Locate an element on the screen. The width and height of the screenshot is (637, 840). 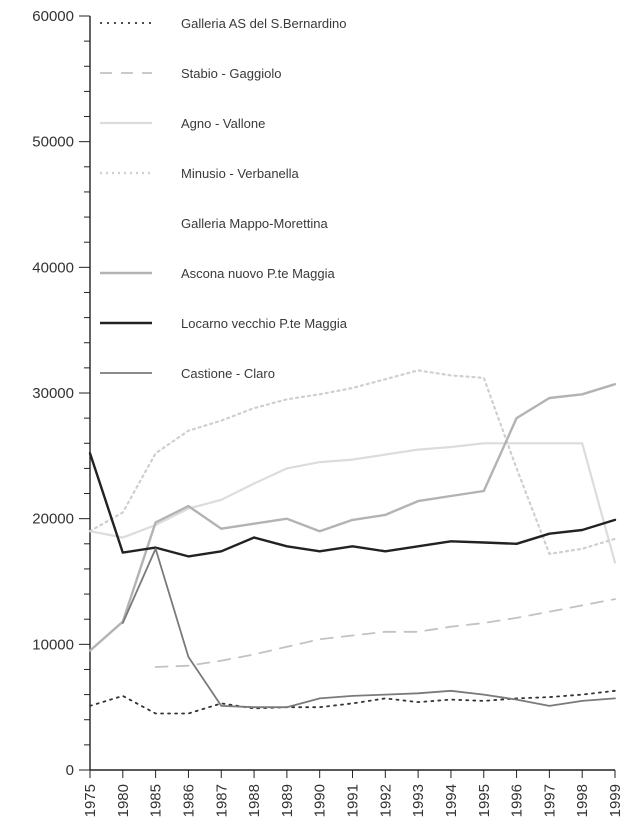
x-tick-label: 1988 is located at coordinates (254, 800).